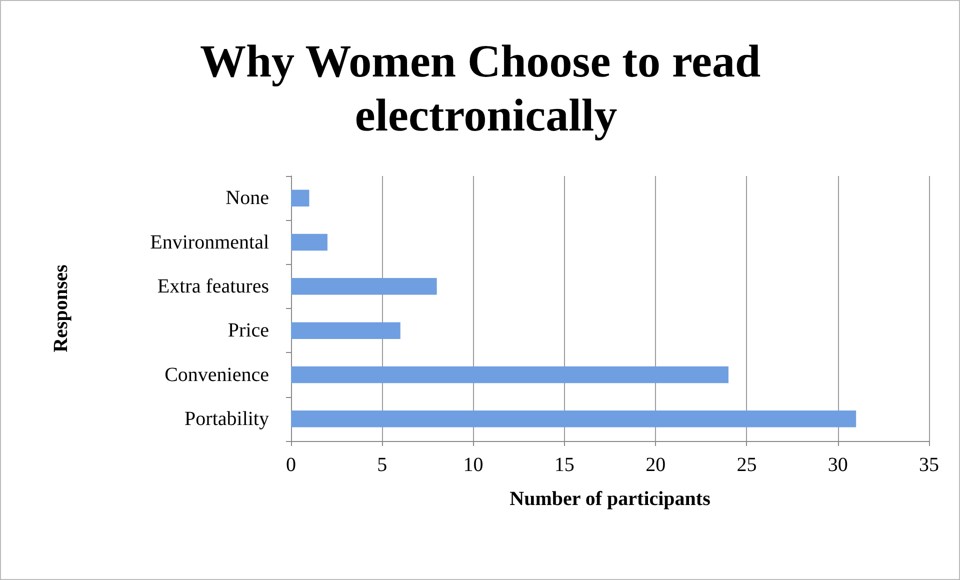 This screenshot has height=580, width=960. What do you see at coordinates (564, 465) in the screenshot?
I see `x-tick-label: 15` at bounding box center [564, 465].